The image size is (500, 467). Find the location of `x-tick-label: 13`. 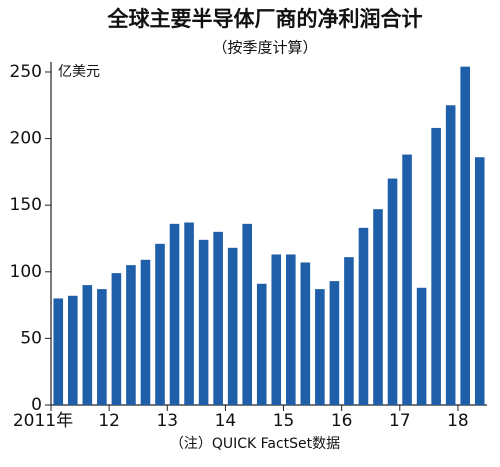

x-tick-label: 13 is located at coordinates (167, 421).